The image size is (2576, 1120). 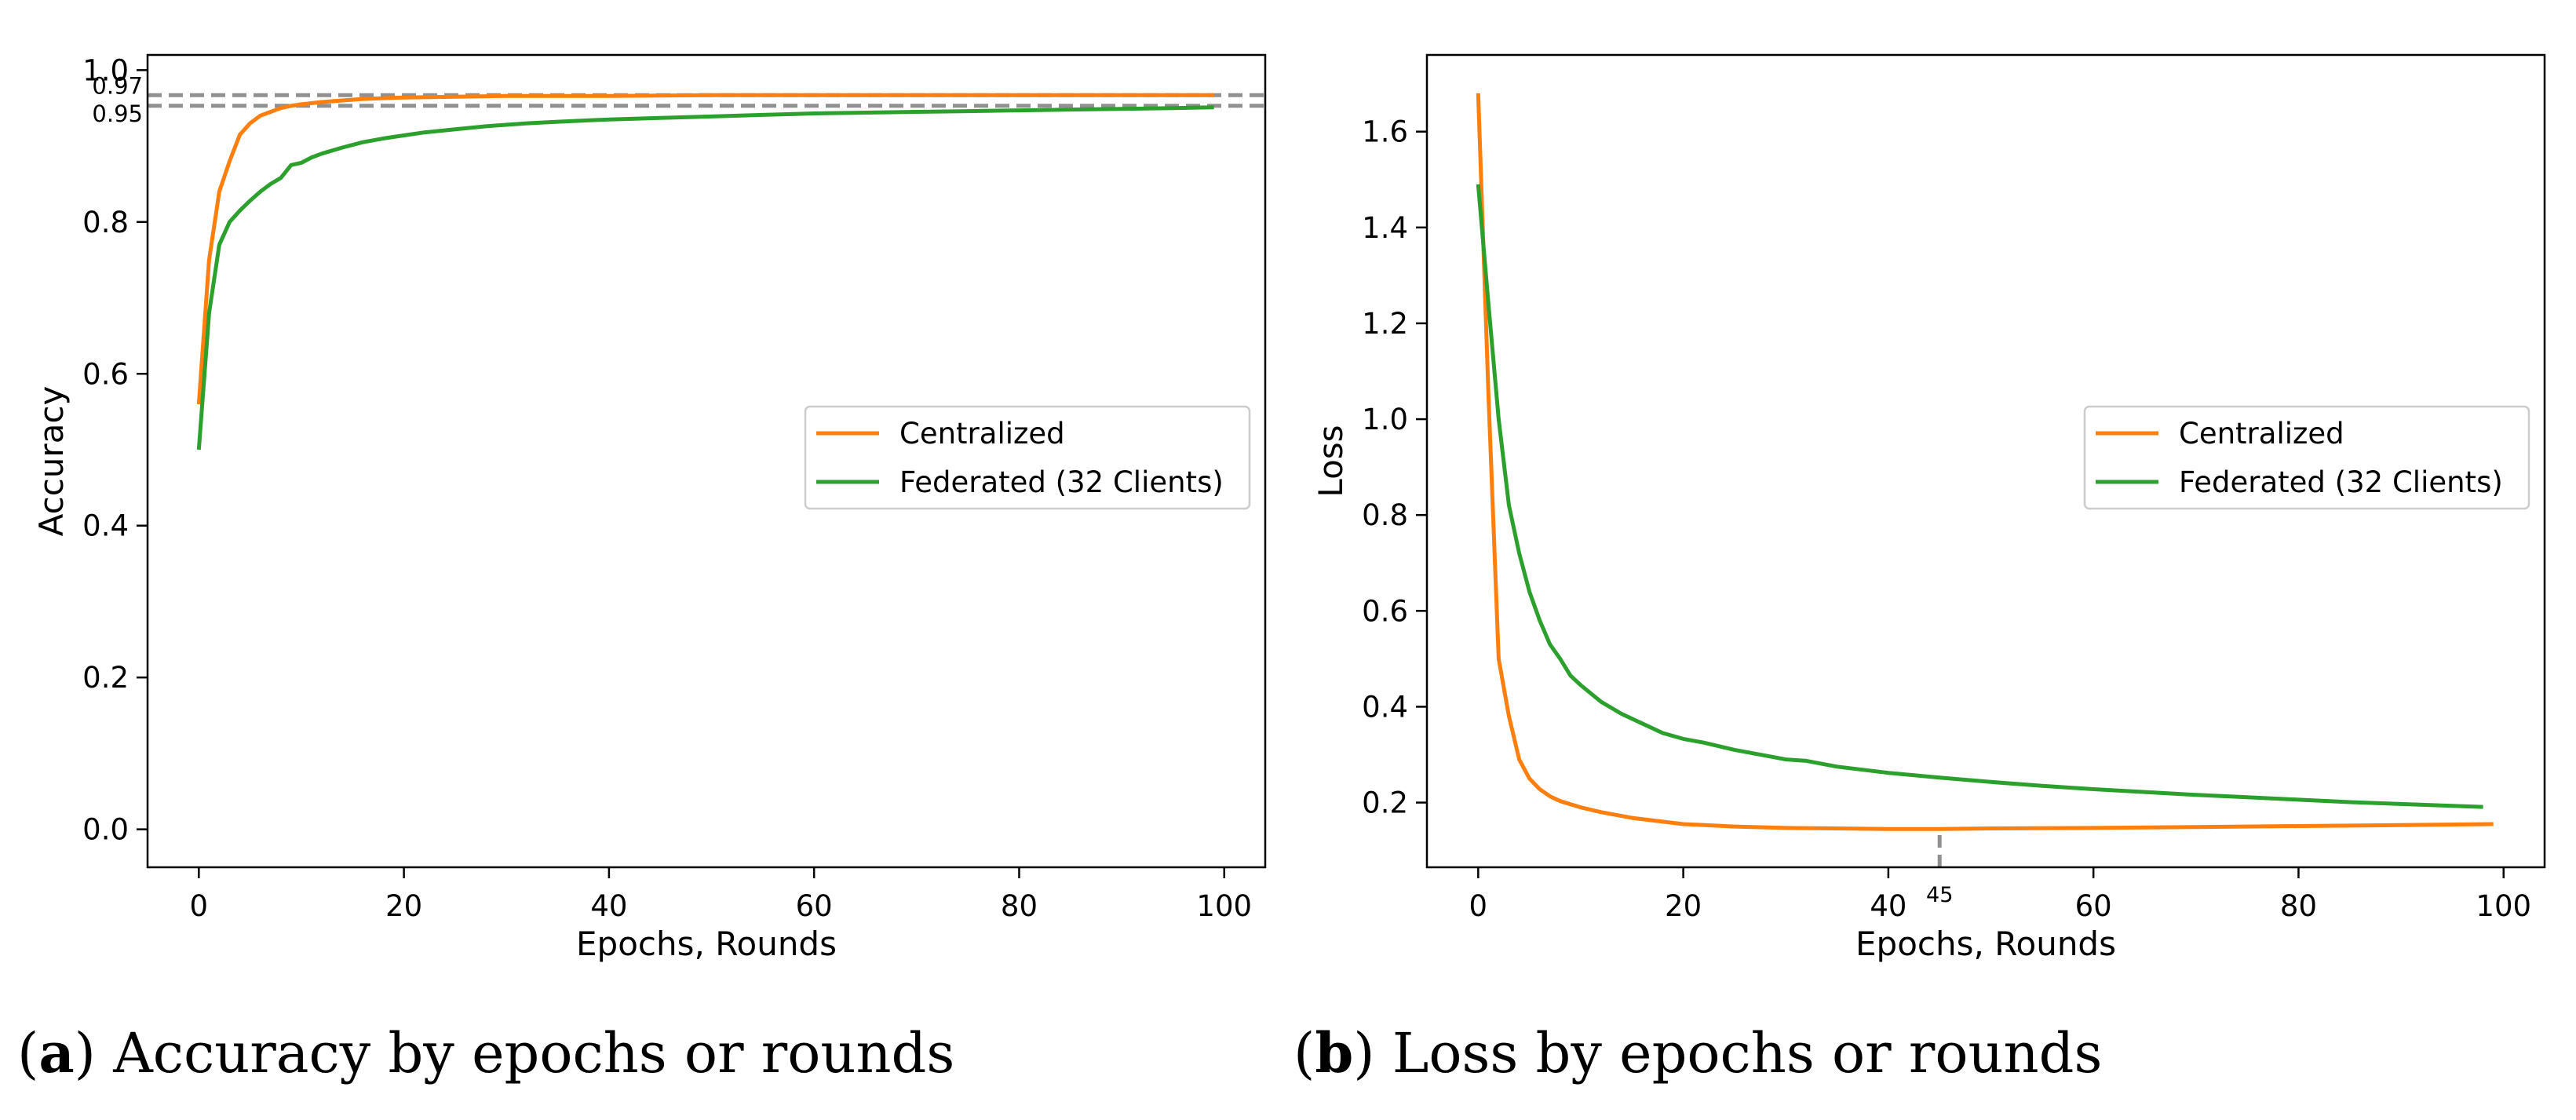 What do you see at coordinates (1385, 228) in the screenshot?
I see `loss-y-tick-label: 1.4` at bounding box center [1385, 228].